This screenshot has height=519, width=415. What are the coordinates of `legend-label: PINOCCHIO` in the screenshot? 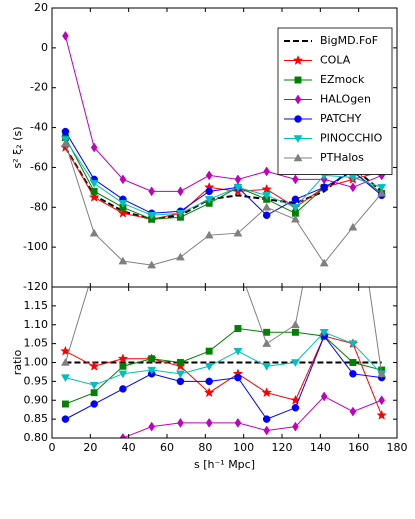 It's located at (351, 138).